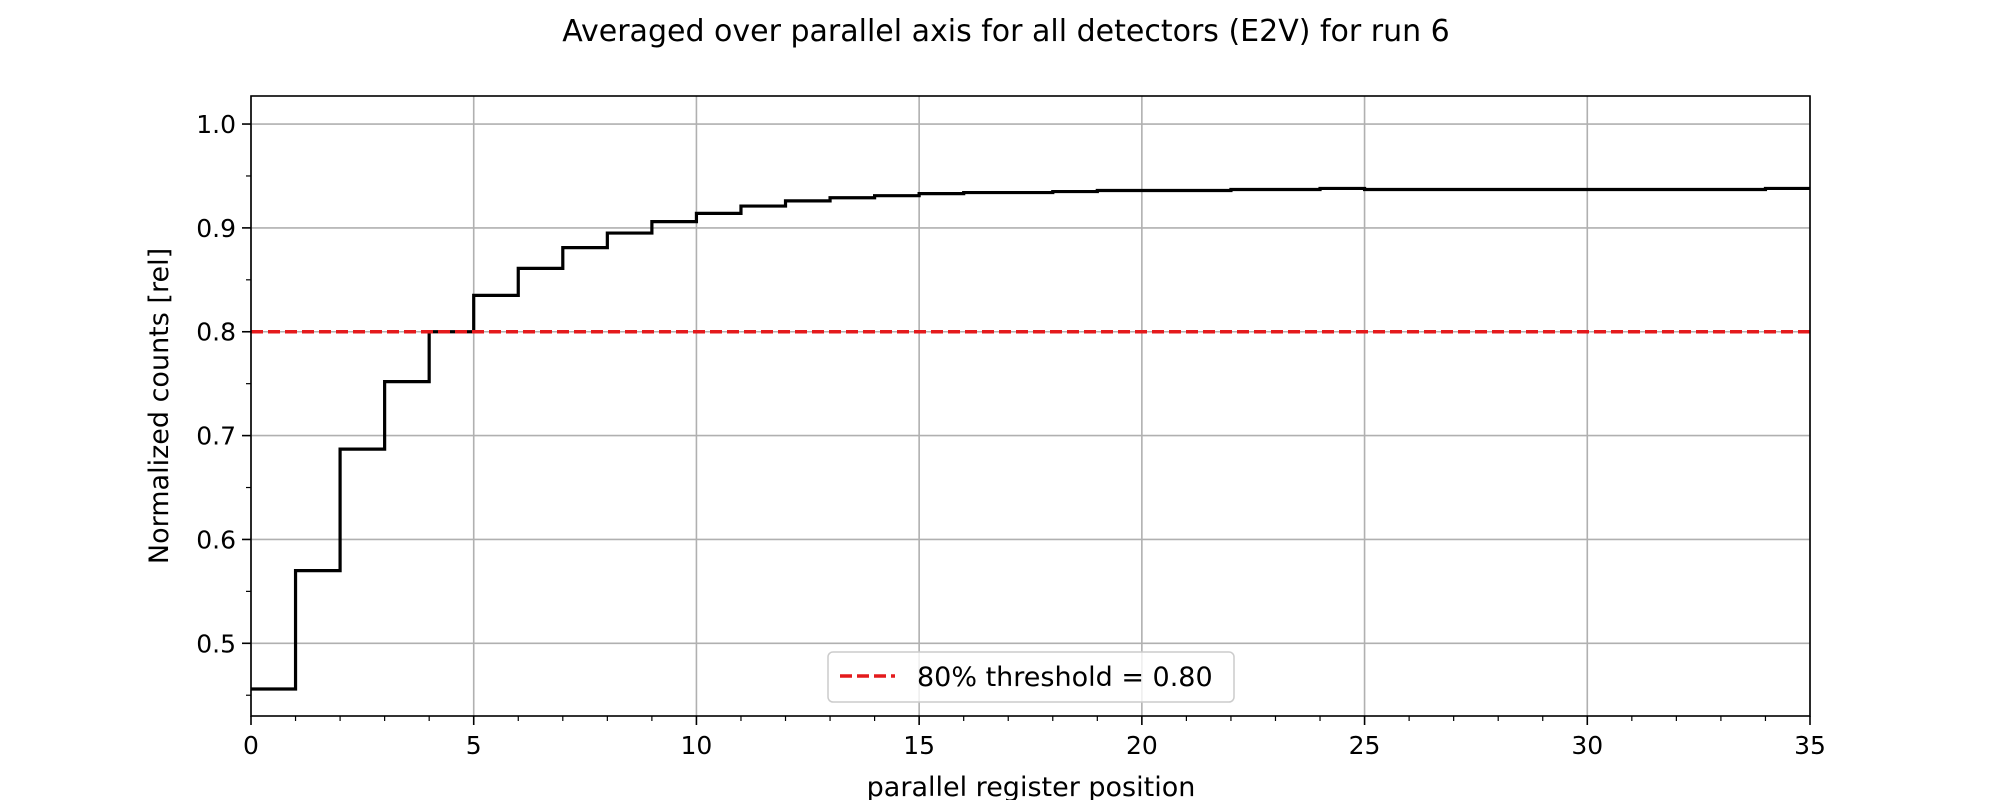 The height and width of the screenshot is (800, 2000). I want to click on x-tick-label: 0, so click(251, 745).